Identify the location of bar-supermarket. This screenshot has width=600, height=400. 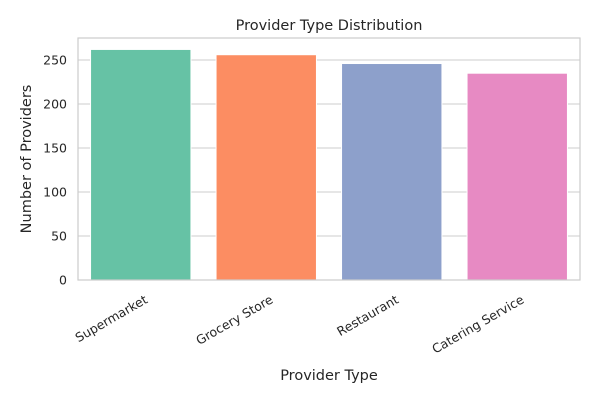
(141, 164).